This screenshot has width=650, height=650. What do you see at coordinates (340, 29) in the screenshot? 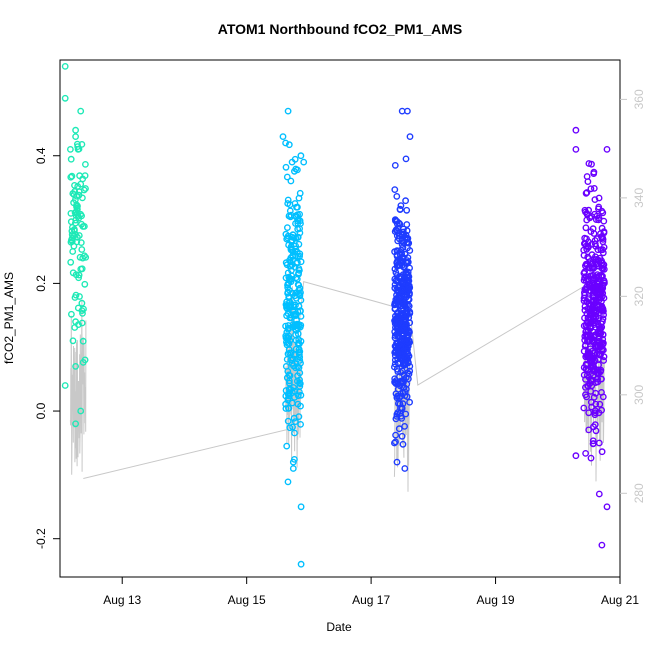
I see `chart-title: ATOM1 Northbound fCO2_PM1_AMS` at bounding box center [340, 29].